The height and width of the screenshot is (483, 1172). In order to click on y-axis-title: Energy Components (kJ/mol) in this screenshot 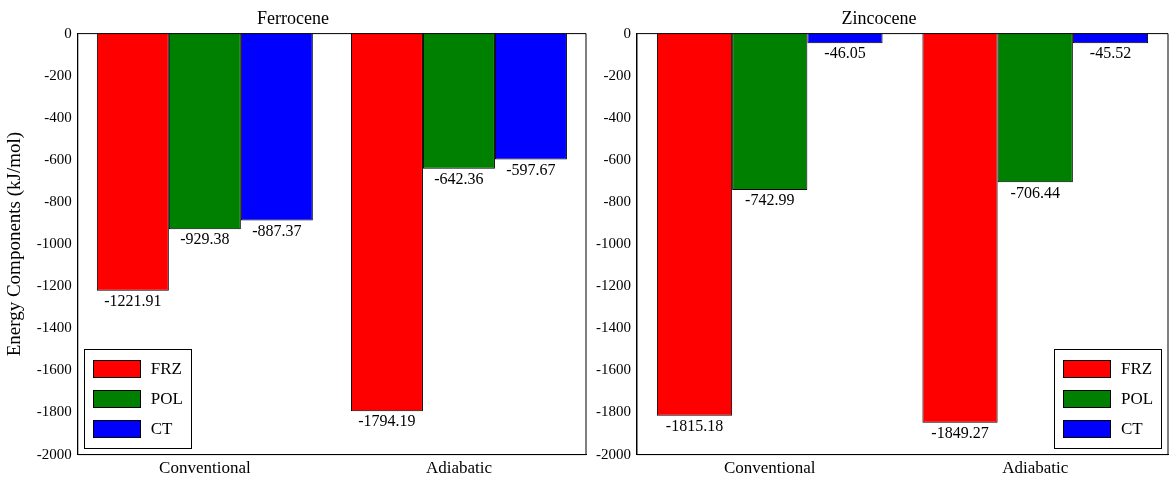, I will do `click(14, 244)`.